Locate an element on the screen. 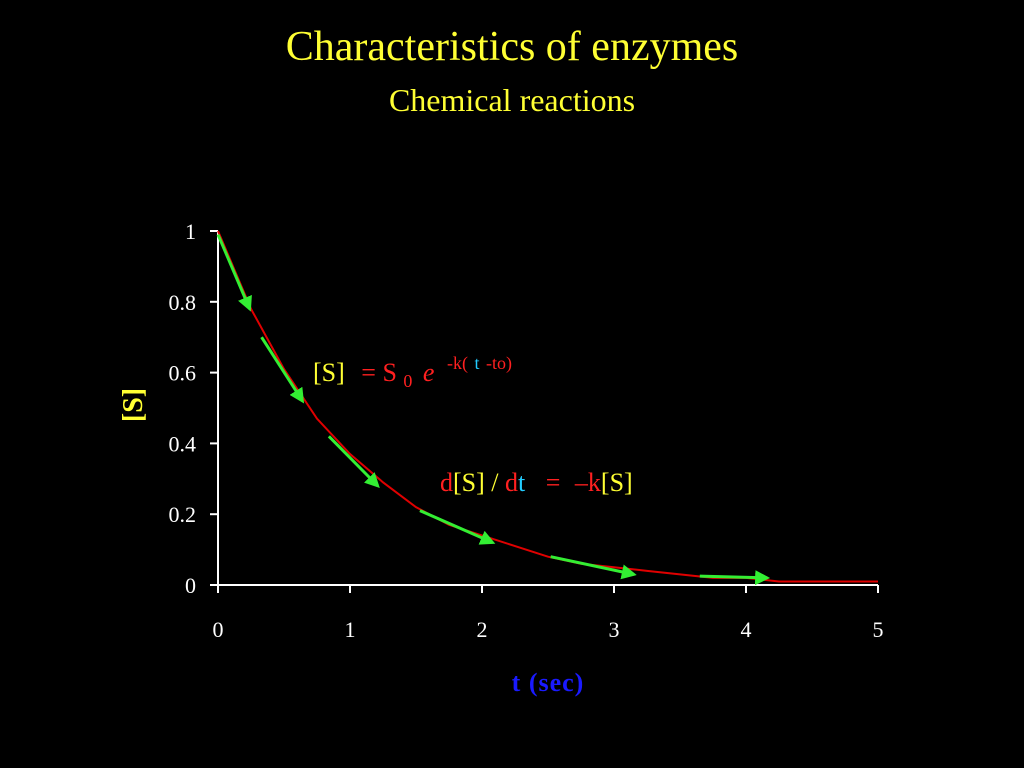 This screenshot has height=768, width=1024. y-tick-label: 0 is located at coordinates (190, 585).